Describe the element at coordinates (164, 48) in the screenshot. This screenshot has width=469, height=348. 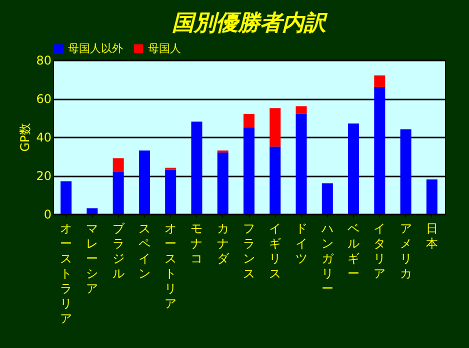
I see `legend-label: 母国人` at that location.